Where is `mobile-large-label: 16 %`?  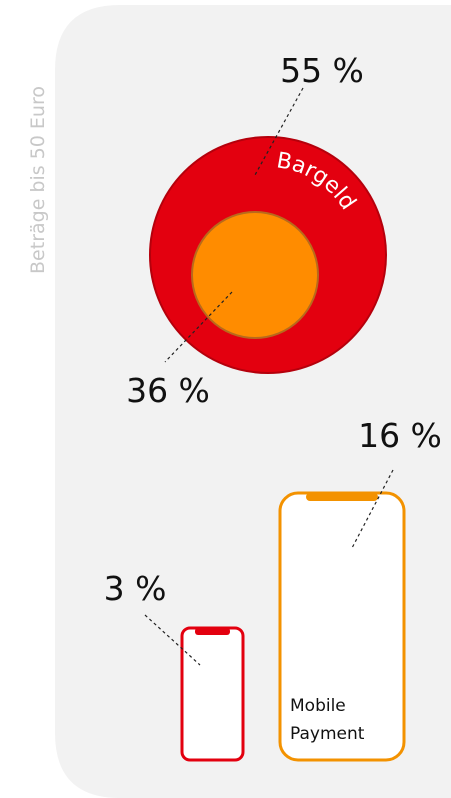 mobile-large-label: 16 % is located at coordinates (400, 435).